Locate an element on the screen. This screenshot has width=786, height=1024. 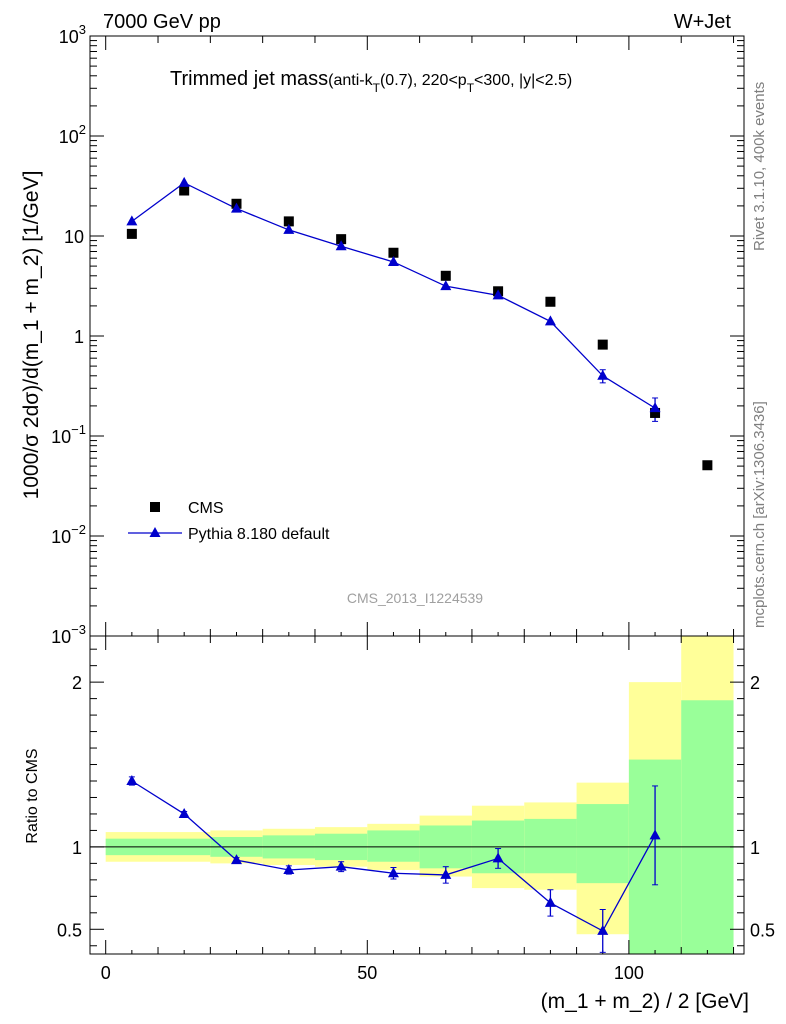
header-left: 7000 GeV pp is located at coordinates (162, 22).